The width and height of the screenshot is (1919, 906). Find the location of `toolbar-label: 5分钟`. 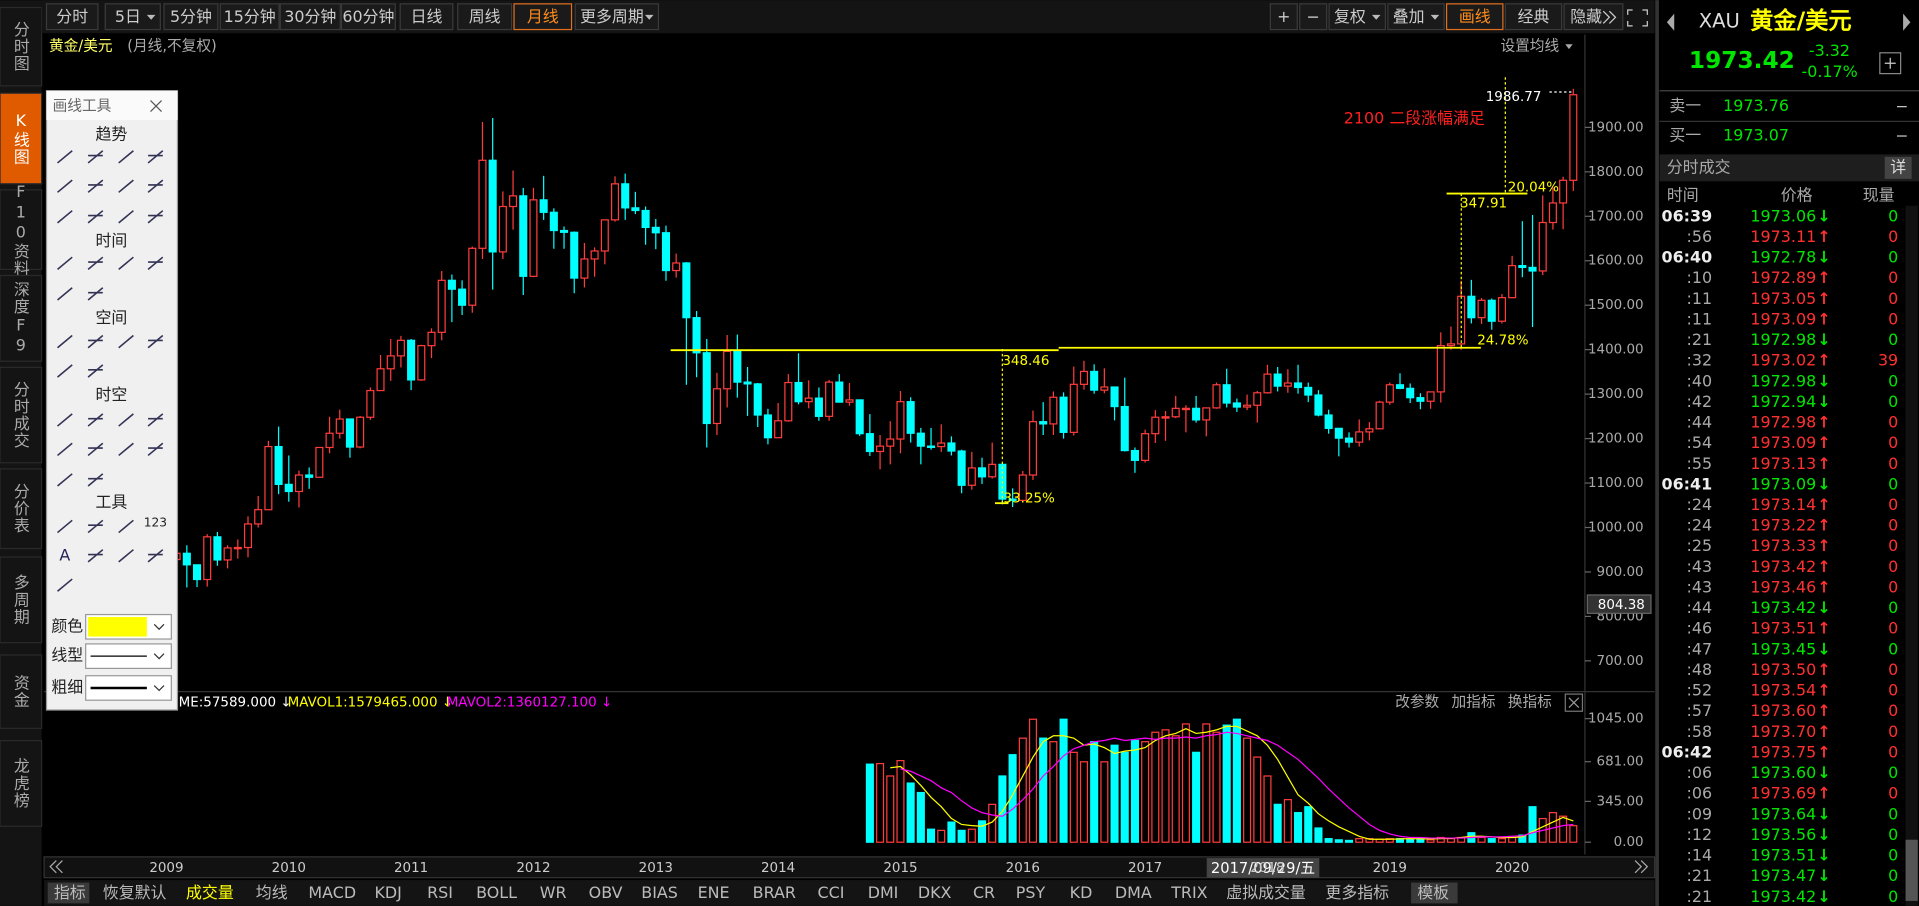

toolbar-label: 5分钟 is located at coordinates (191, 16).